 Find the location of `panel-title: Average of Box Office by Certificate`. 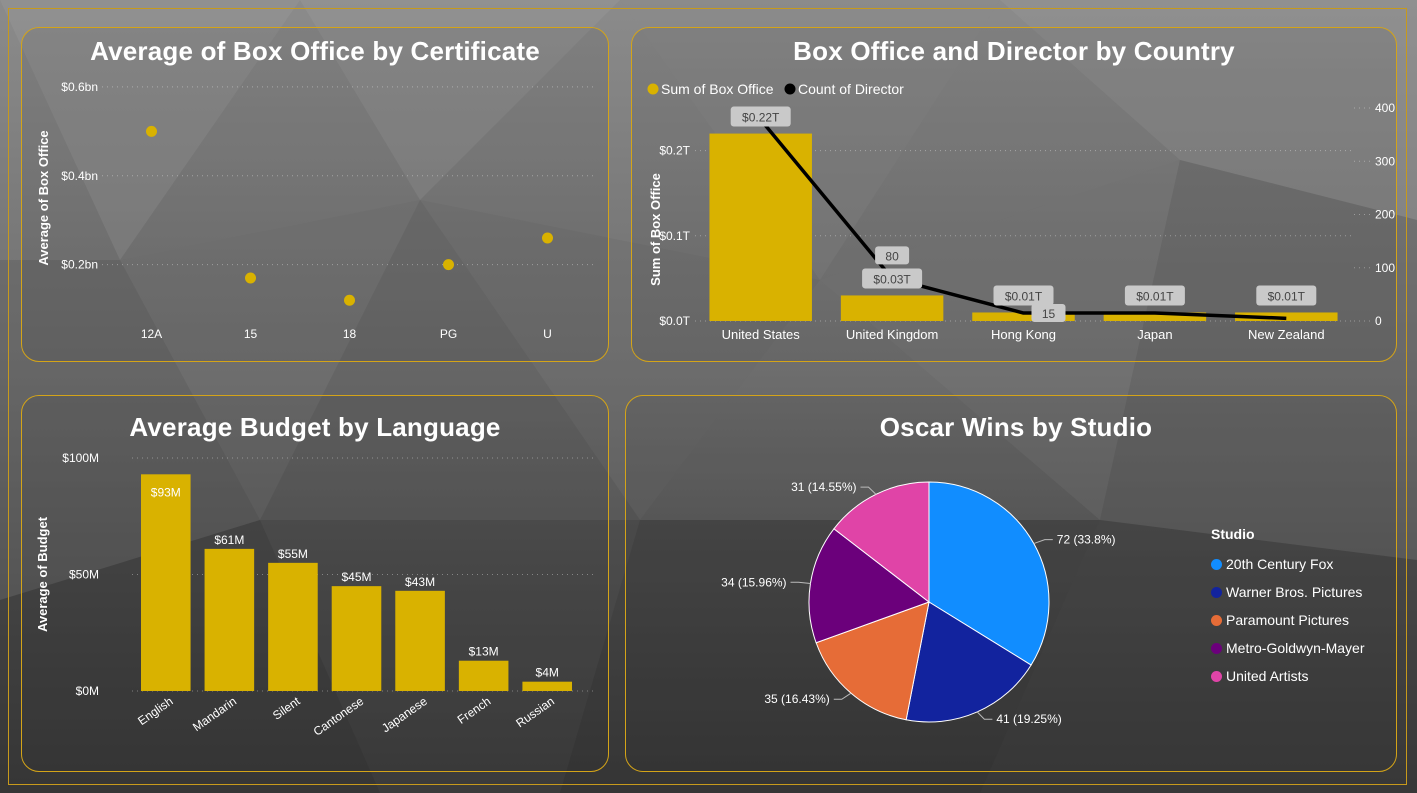

panel-title: Average of Box Office by Certificate is located at coordinates (315, 51).